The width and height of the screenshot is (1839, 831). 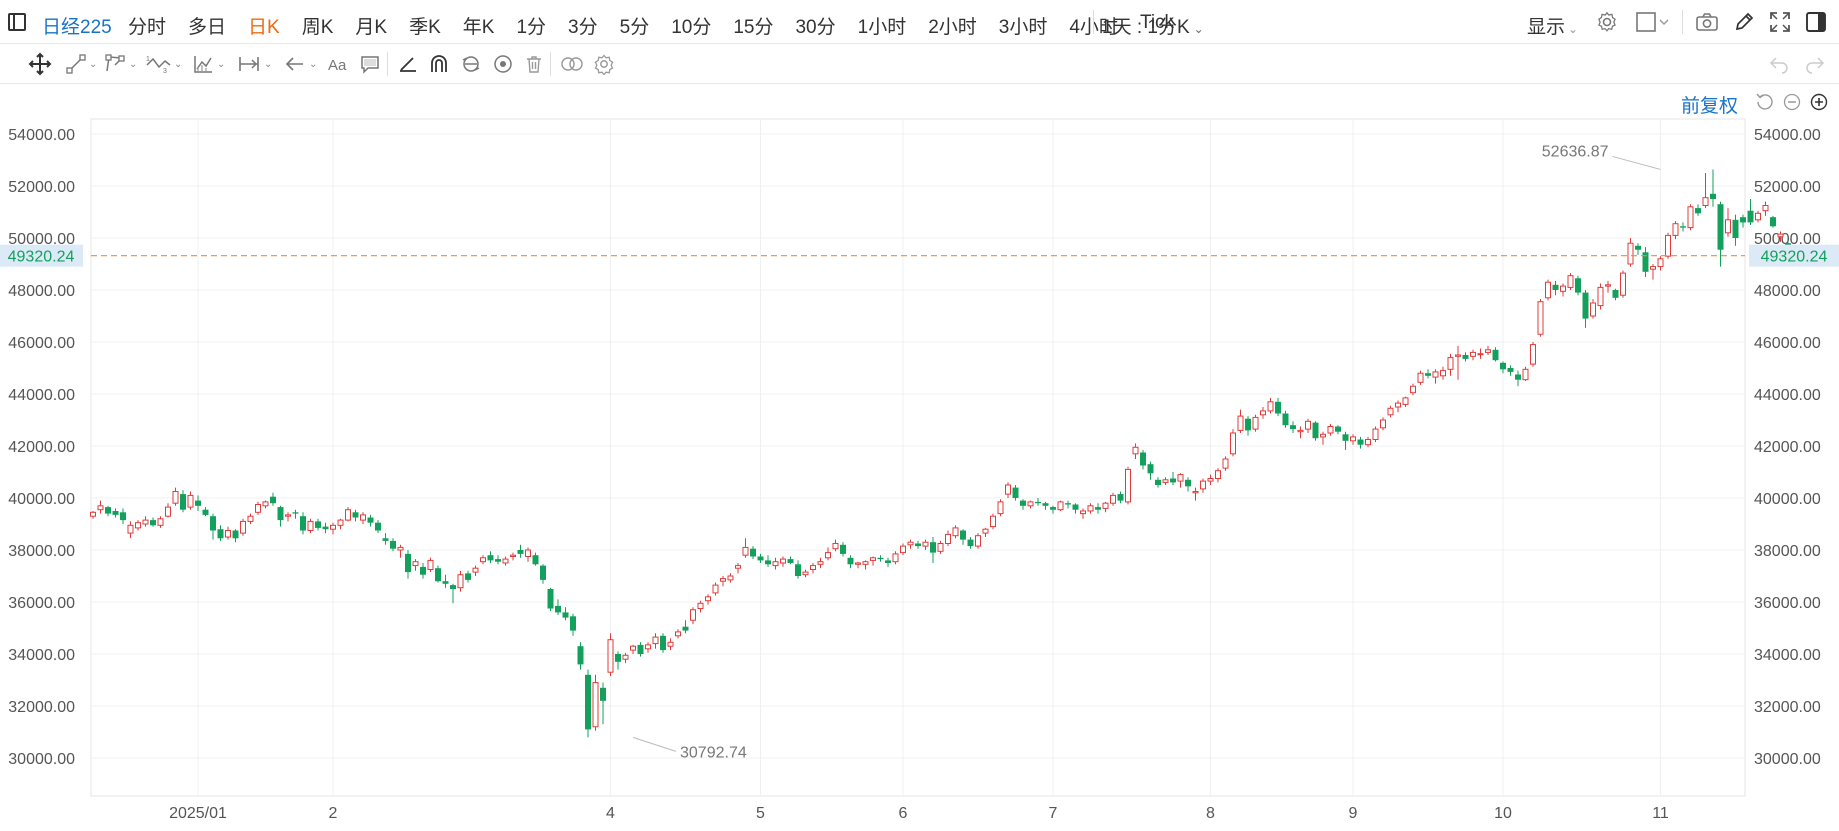 What do you see at coordinates (41, 343) in the screenshot?
I see `y-tick-label: 46000.00` at bounding box center [41, 343].